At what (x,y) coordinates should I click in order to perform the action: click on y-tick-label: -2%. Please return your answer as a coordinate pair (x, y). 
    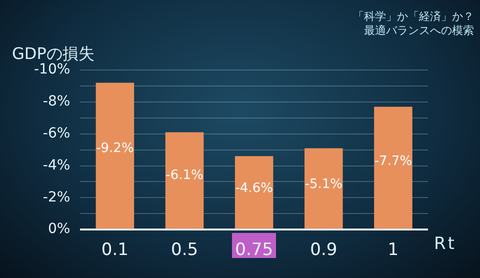
    Looking at the image, I should click on (56, 197).